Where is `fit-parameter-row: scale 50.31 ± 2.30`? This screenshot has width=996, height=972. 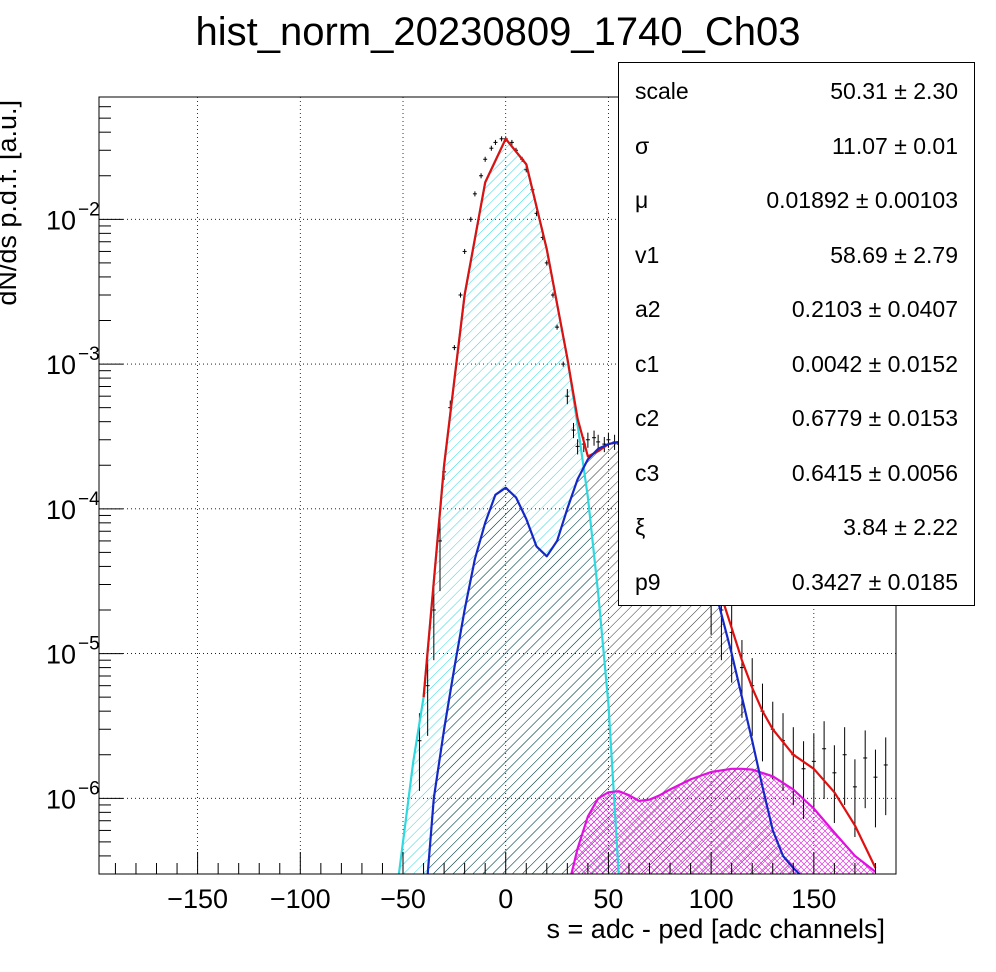
fit-parameter-row: scale 50.31 ± 2.30 is located at coordinates (796, 105).